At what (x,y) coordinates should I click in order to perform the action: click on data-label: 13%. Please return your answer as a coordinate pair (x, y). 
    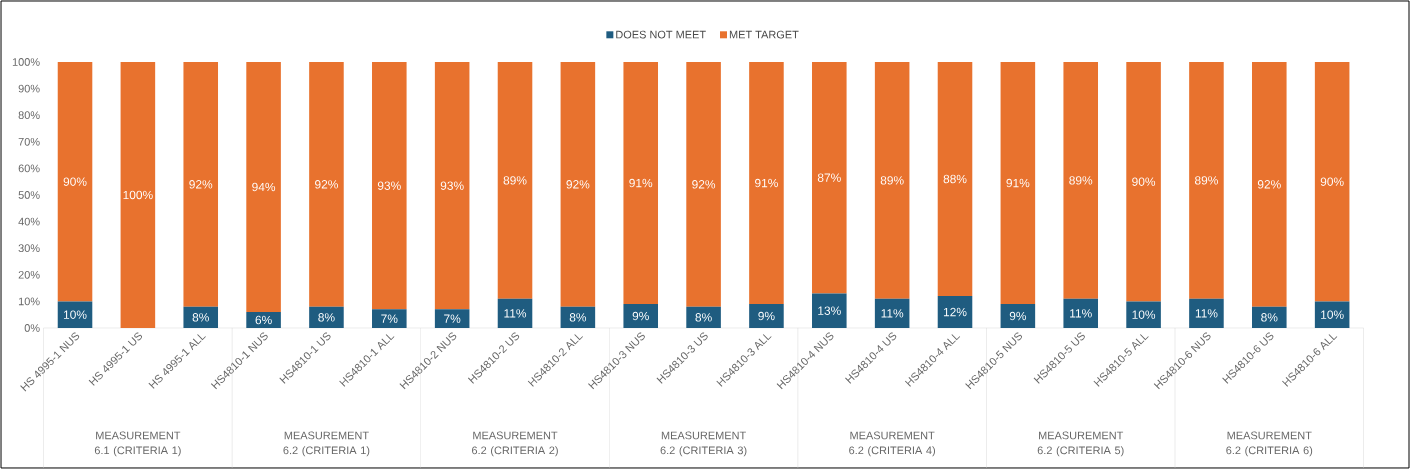
    Looking at the image, I should click on (829, 310).